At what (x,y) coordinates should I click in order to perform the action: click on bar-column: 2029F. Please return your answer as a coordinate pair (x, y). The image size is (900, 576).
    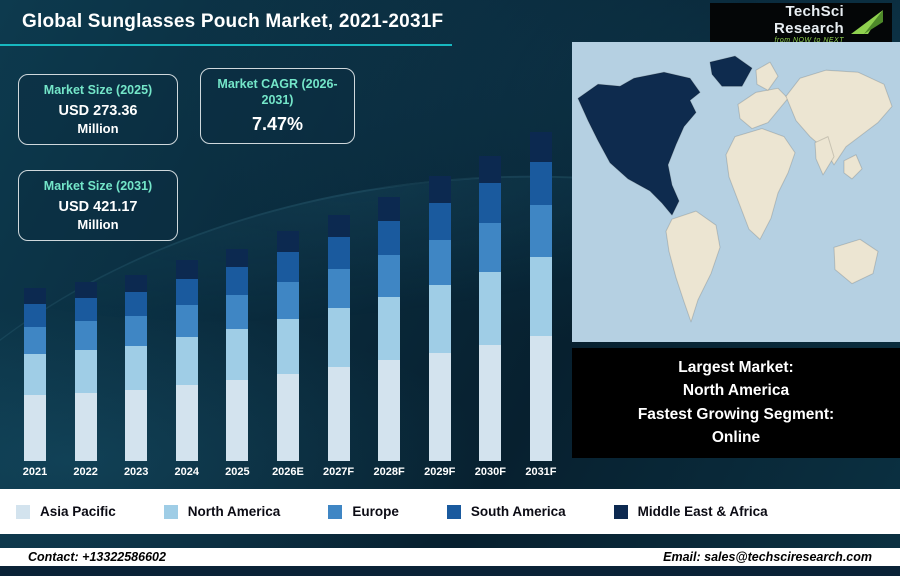
    Looking at the image, I should click on (440, 327).